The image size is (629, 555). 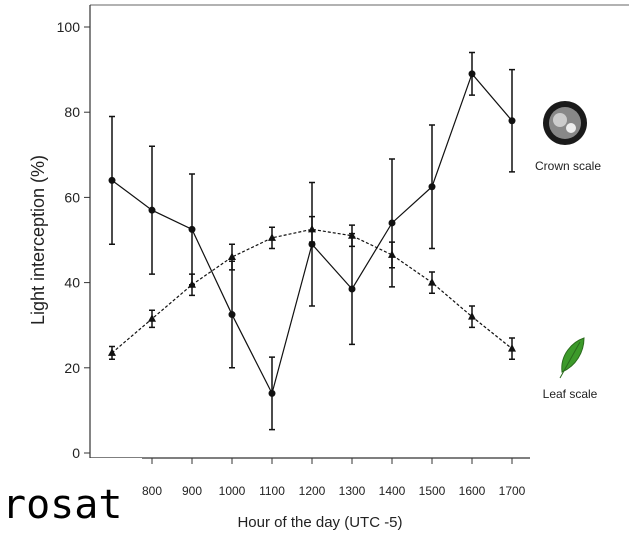 I want to click on x-tick-label: 1300, so click(x=352, y=491).